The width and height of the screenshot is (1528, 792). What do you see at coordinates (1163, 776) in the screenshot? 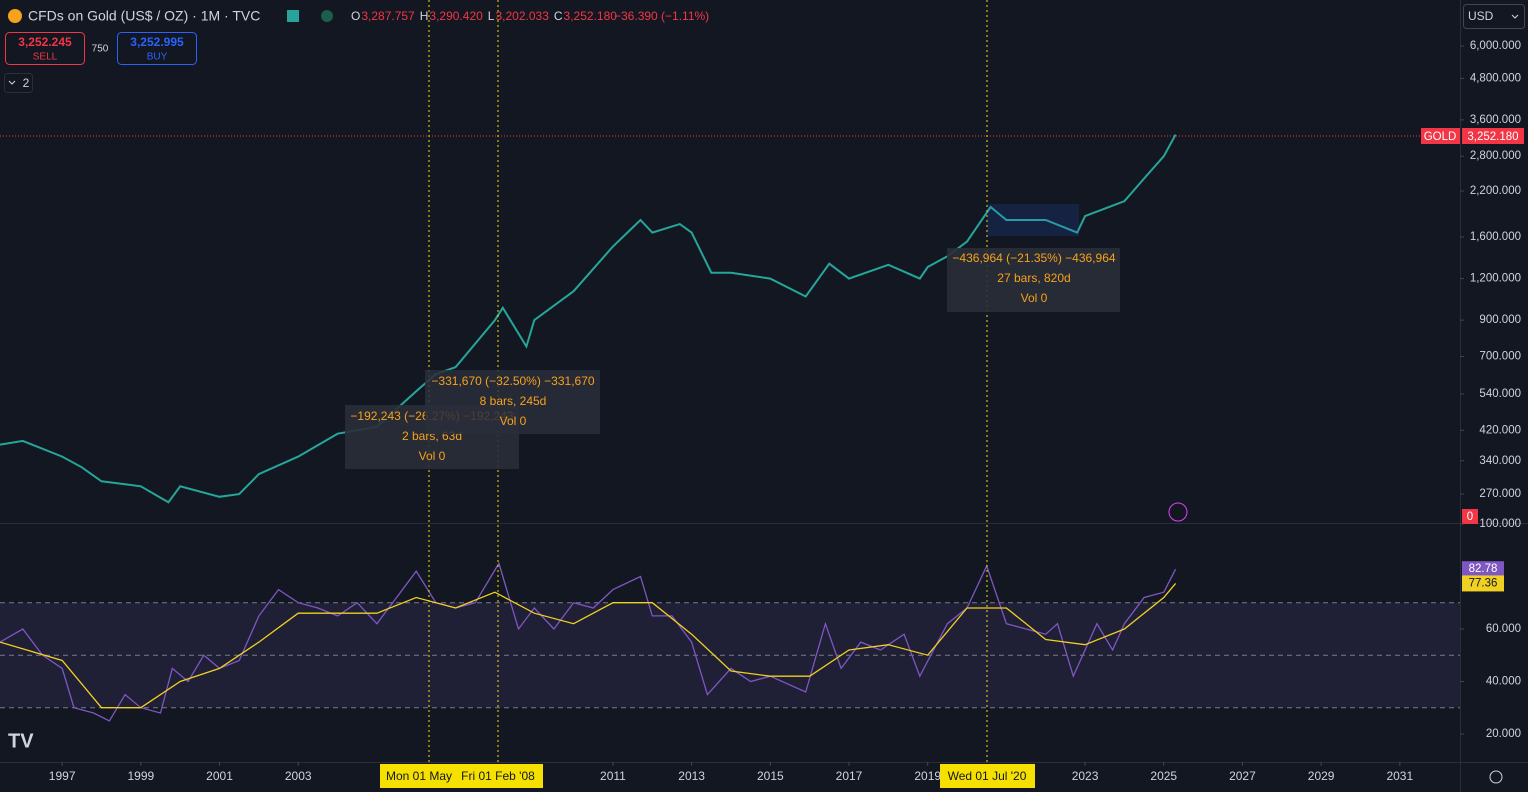
I see `x-tick-label: 2025` at bounding box center [1163, 776].